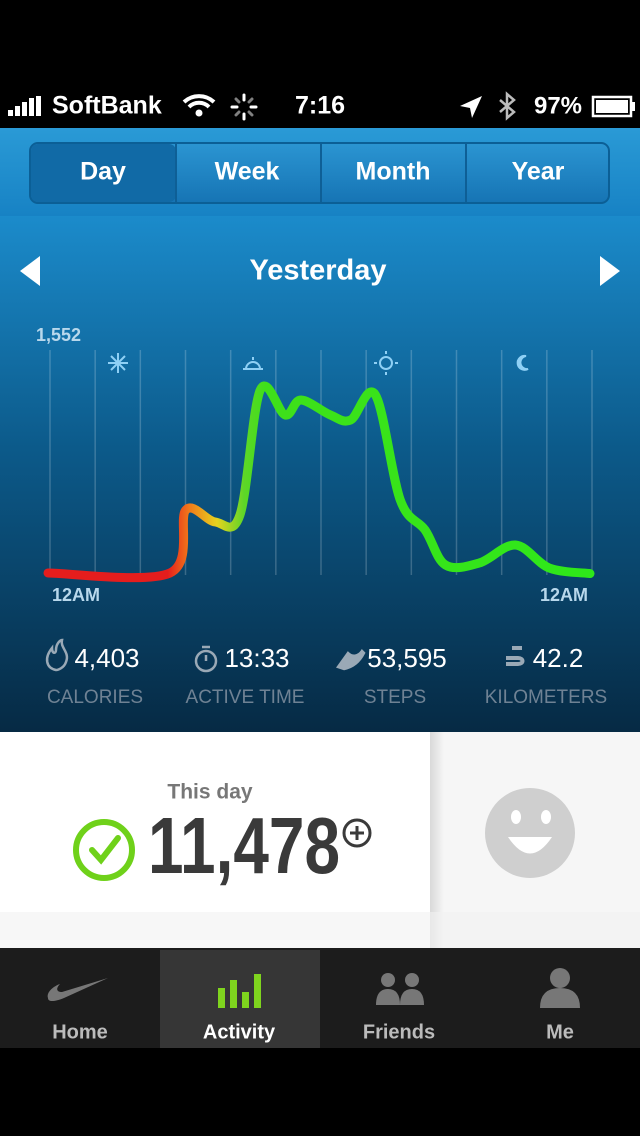 Image resolution: width=640 pixels, height=1136 pixels. I want to click on tab-label: Friends, so click(399, 1032).